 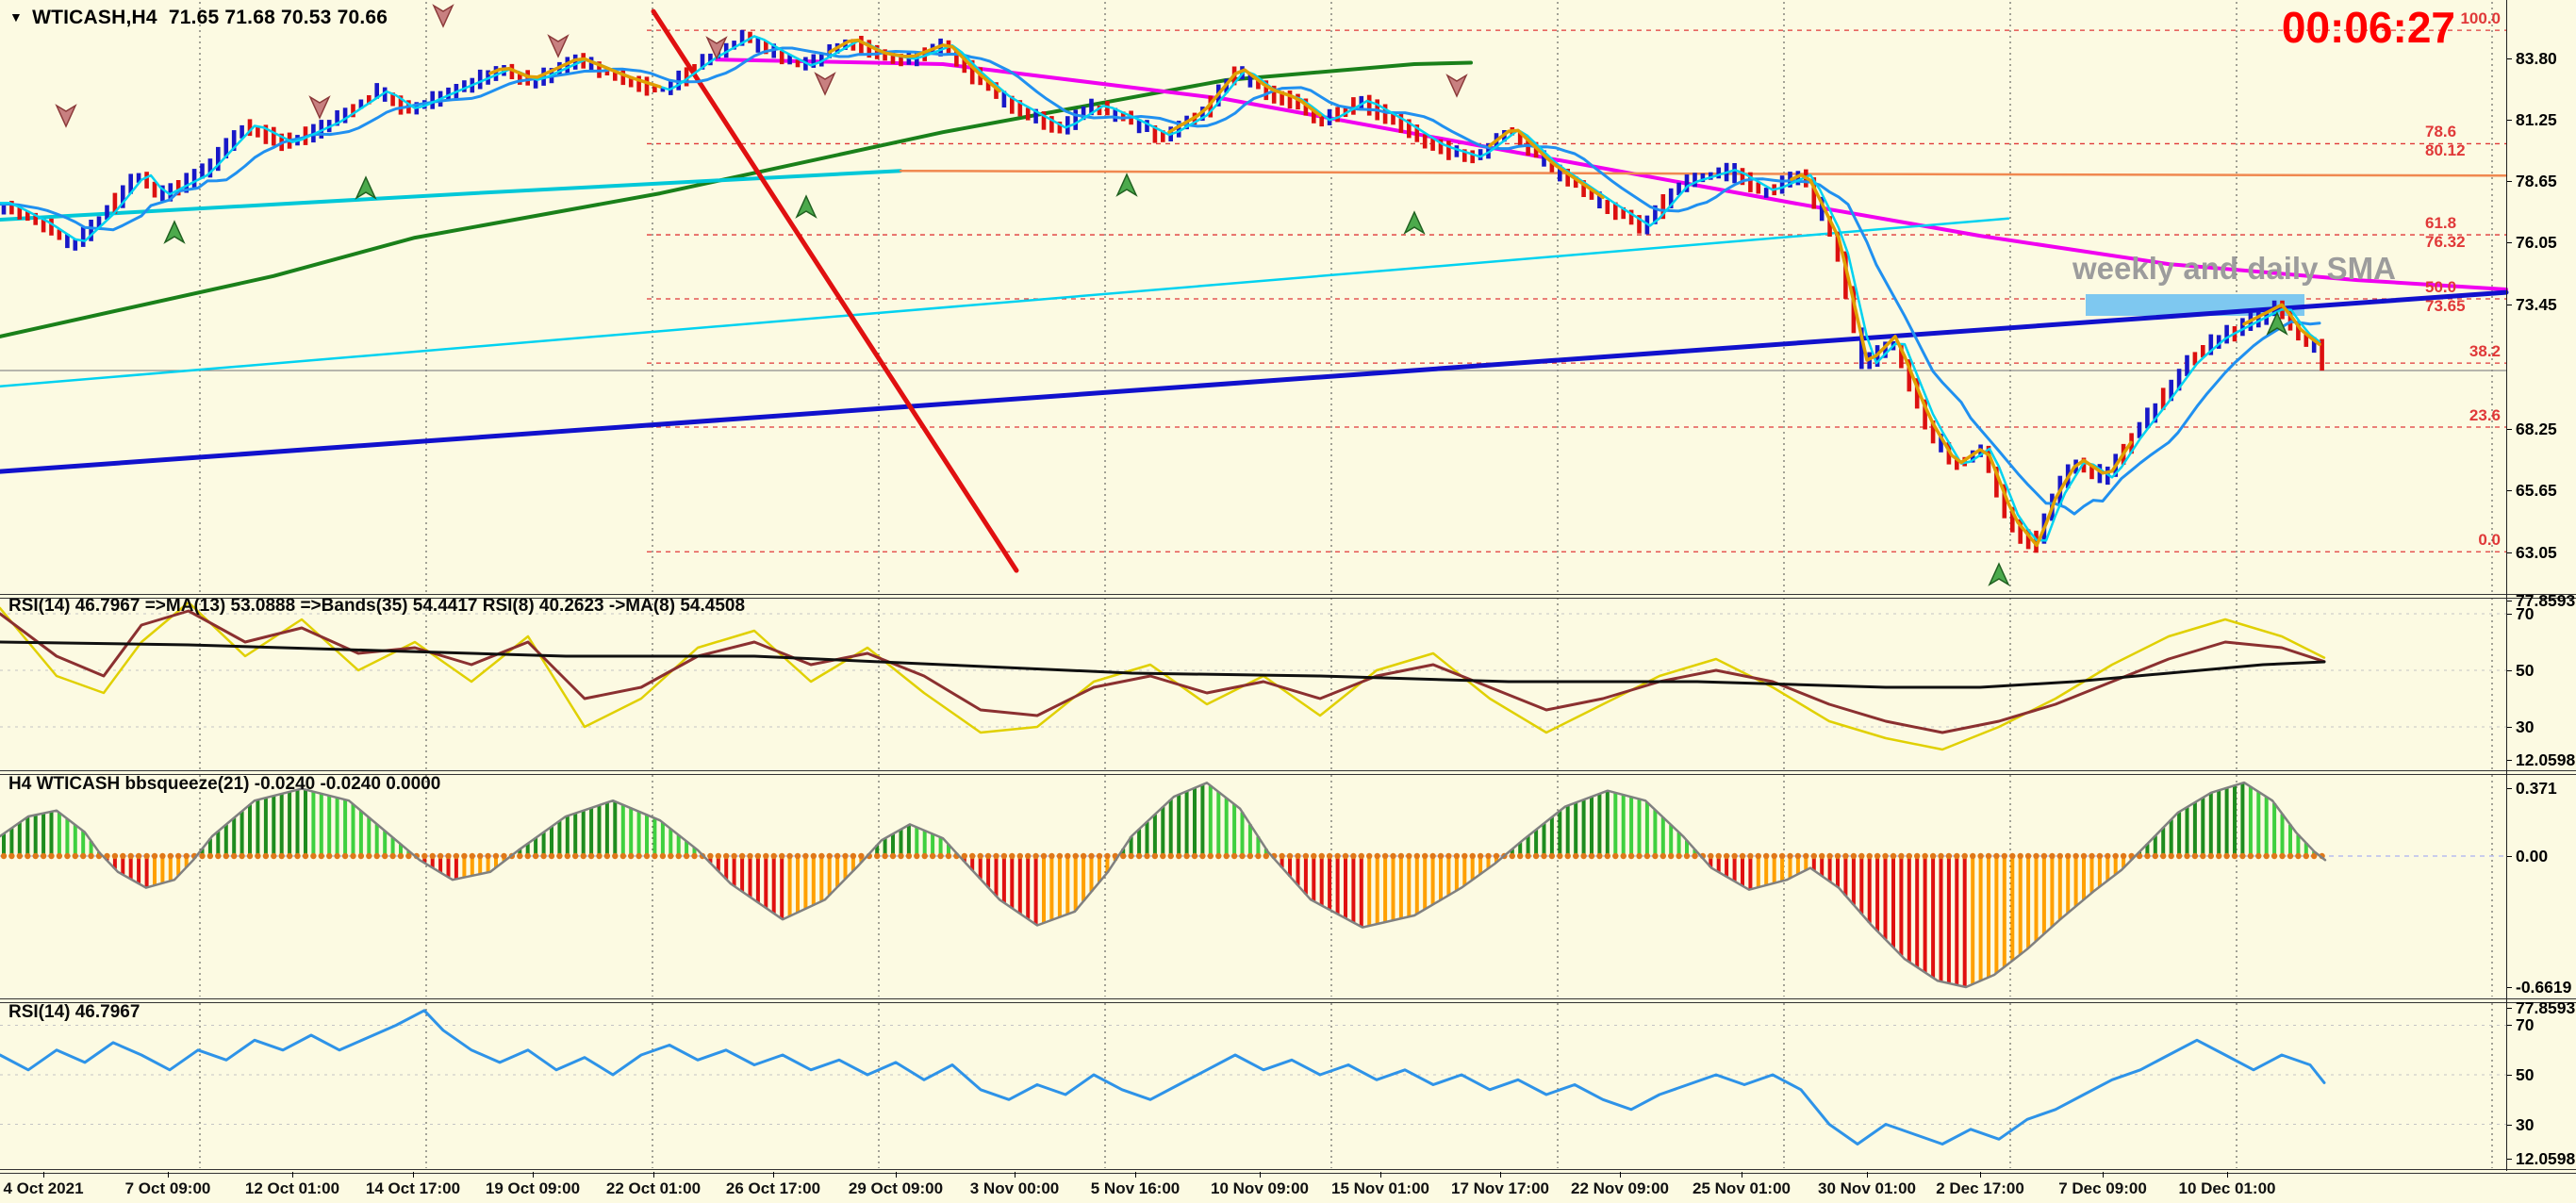 I want to click on date-axis-label: 22 Oct 01:00, so click(x=653, y=1188).